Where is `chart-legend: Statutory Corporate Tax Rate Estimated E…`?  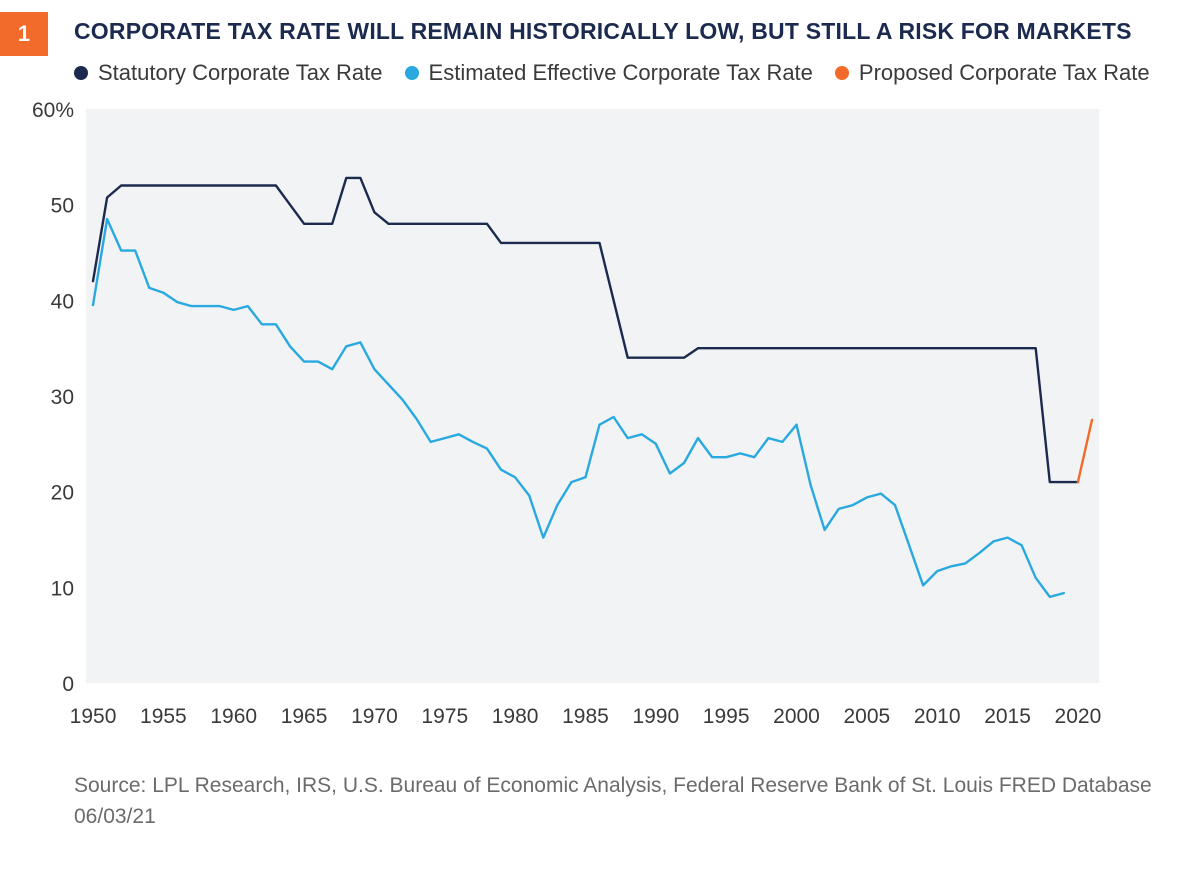
chart-legend: Statutory Corporate Tax Rate Estimated E… is located at coordinates (623, 73).